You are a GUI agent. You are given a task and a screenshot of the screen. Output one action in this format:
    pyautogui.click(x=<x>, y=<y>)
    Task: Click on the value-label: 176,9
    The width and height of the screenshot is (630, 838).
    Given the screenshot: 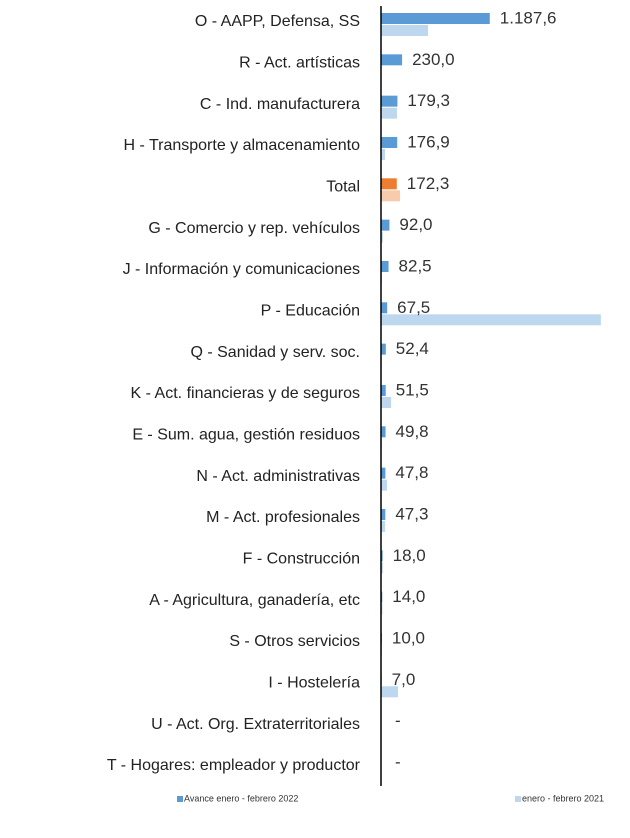 What is the action you would take?
    pyautogui.click(x=428, y=141)
    